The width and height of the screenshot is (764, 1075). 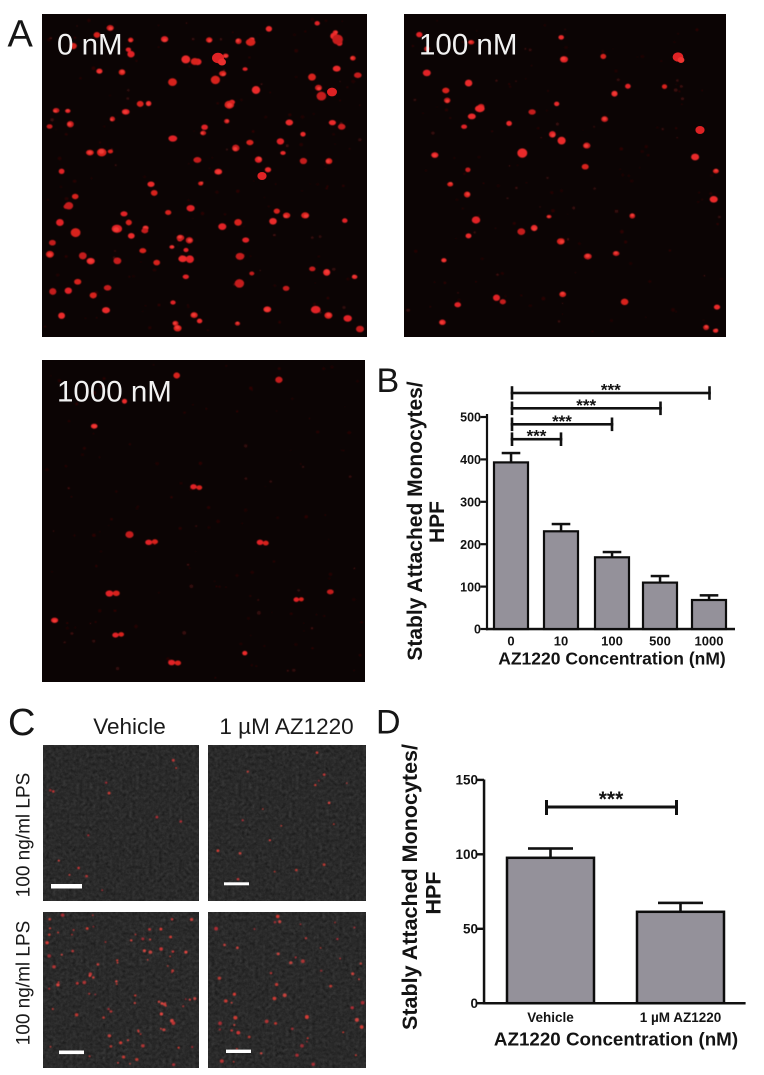 I want to click on svg-text: 1000 nM, so click(x=114, y=392).